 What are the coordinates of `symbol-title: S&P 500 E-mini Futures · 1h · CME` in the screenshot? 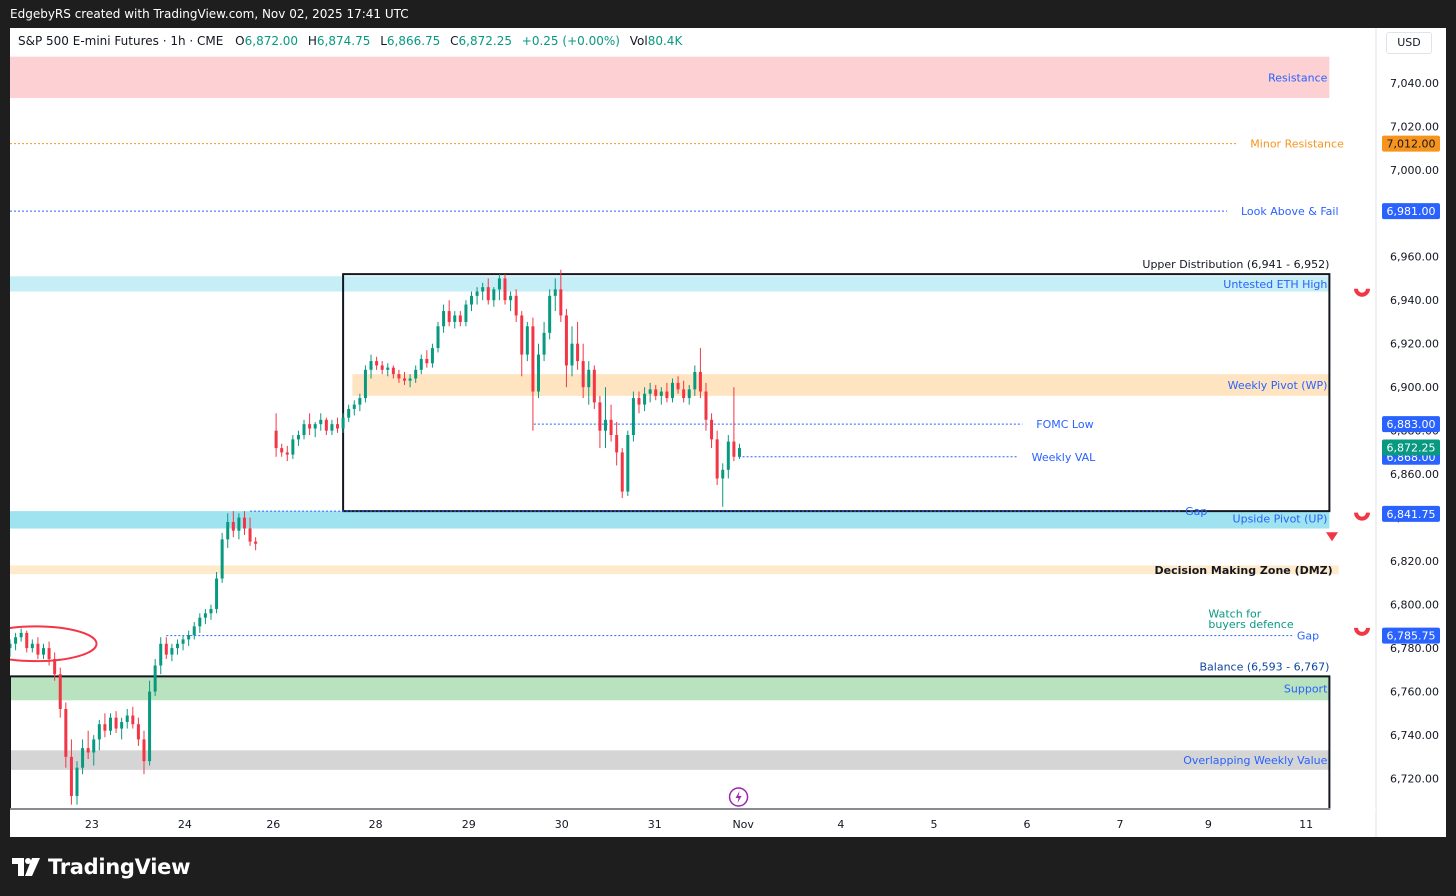 It's located at (121, 41).